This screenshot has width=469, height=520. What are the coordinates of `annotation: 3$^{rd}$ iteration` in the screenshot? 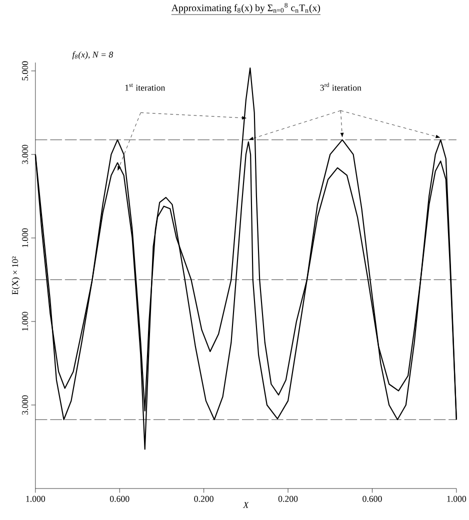 It's located at (341, 86).